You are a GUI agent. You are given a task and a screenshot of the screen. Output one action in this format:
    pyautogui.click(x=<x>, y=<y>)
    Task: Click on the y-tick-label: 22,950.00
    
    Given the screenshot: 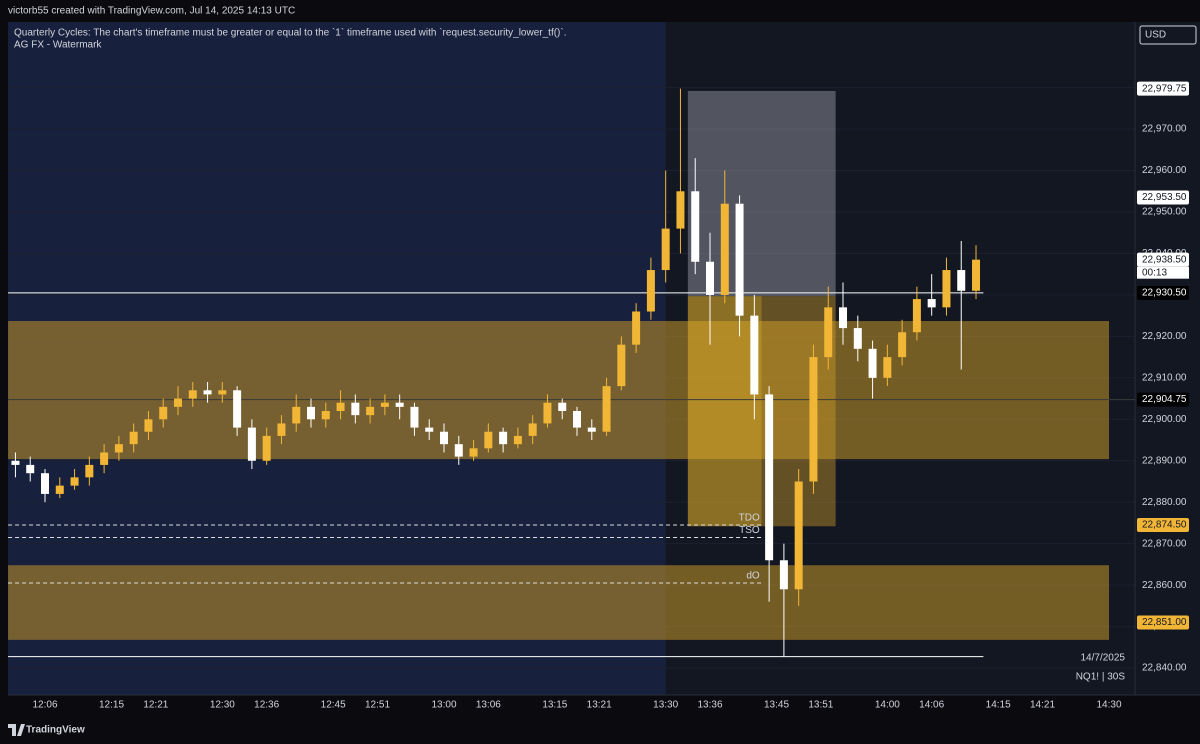 What is the action you would take?
    pyautogui.click(x=1164, y=212)
    